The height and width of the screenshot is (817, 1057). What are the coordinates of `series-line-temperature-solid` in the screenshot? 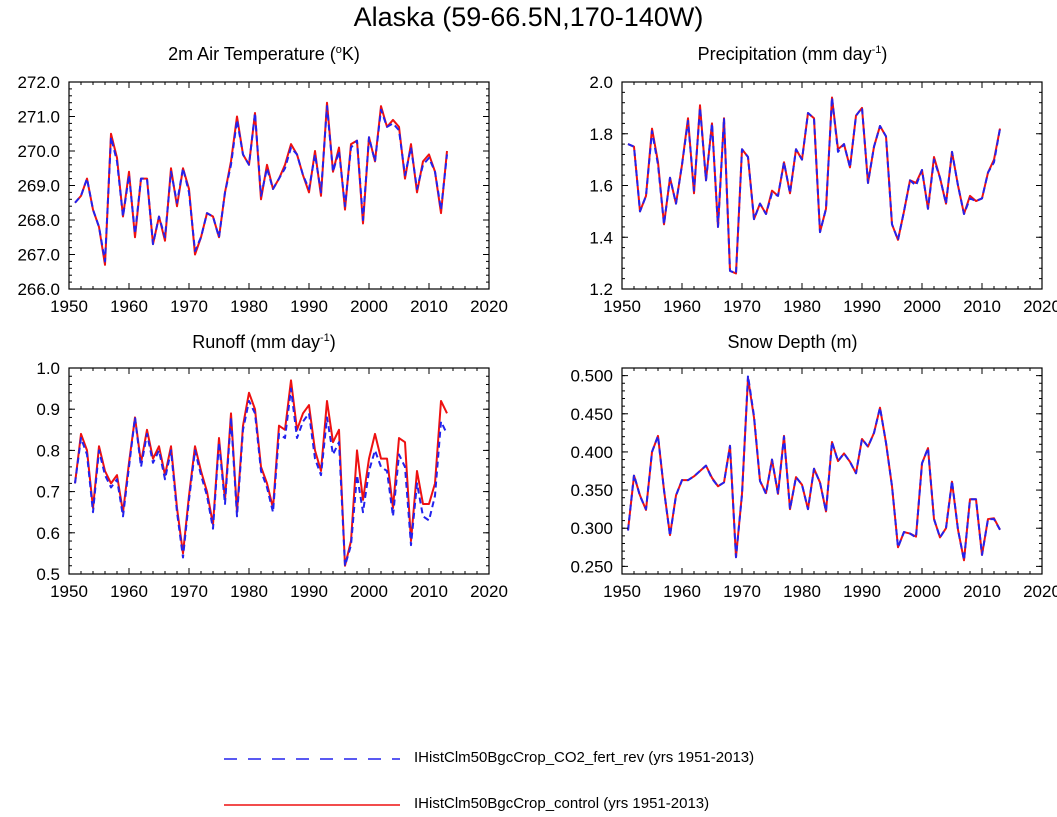 It's located at (261, 183).